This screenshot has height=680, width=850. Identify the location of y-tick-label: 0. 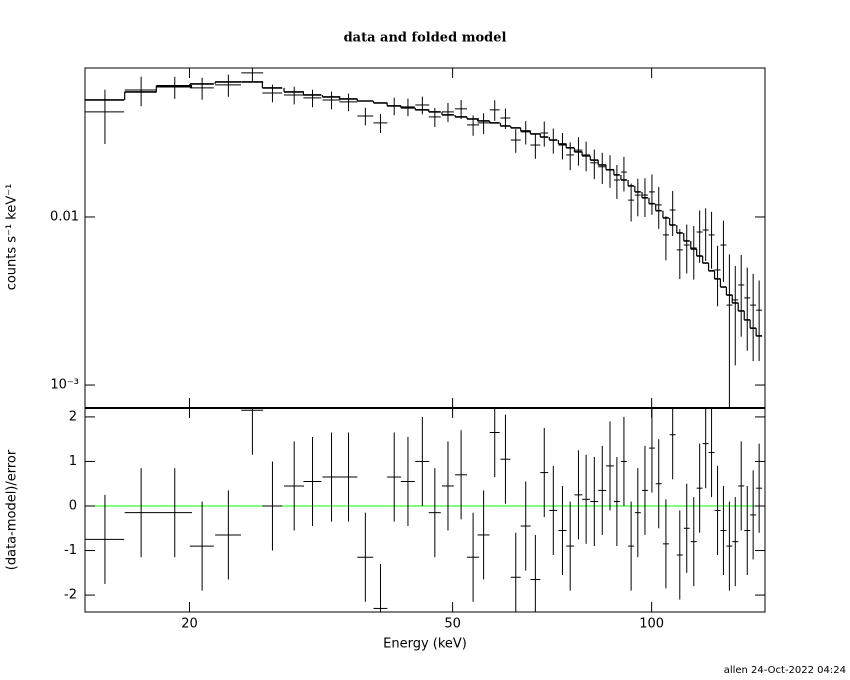
(73, 505).